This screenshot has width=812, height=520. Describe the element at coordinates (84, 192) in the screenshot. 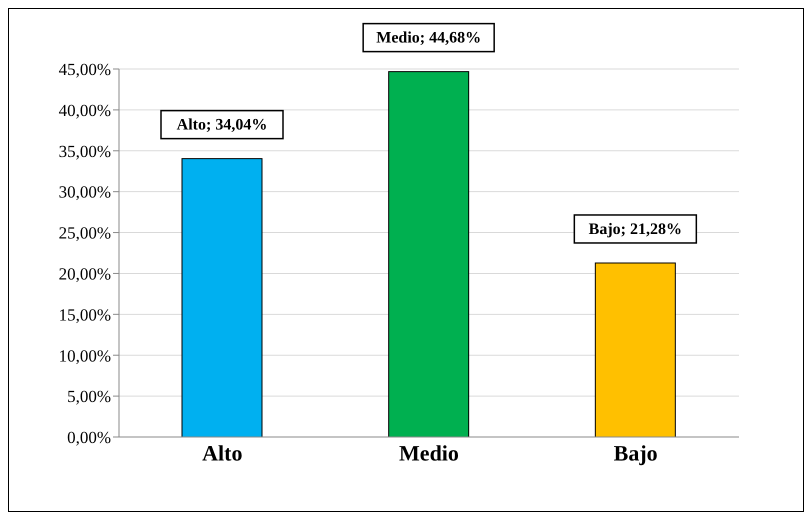

I see `y-tick-label: 30,00%` at that location.